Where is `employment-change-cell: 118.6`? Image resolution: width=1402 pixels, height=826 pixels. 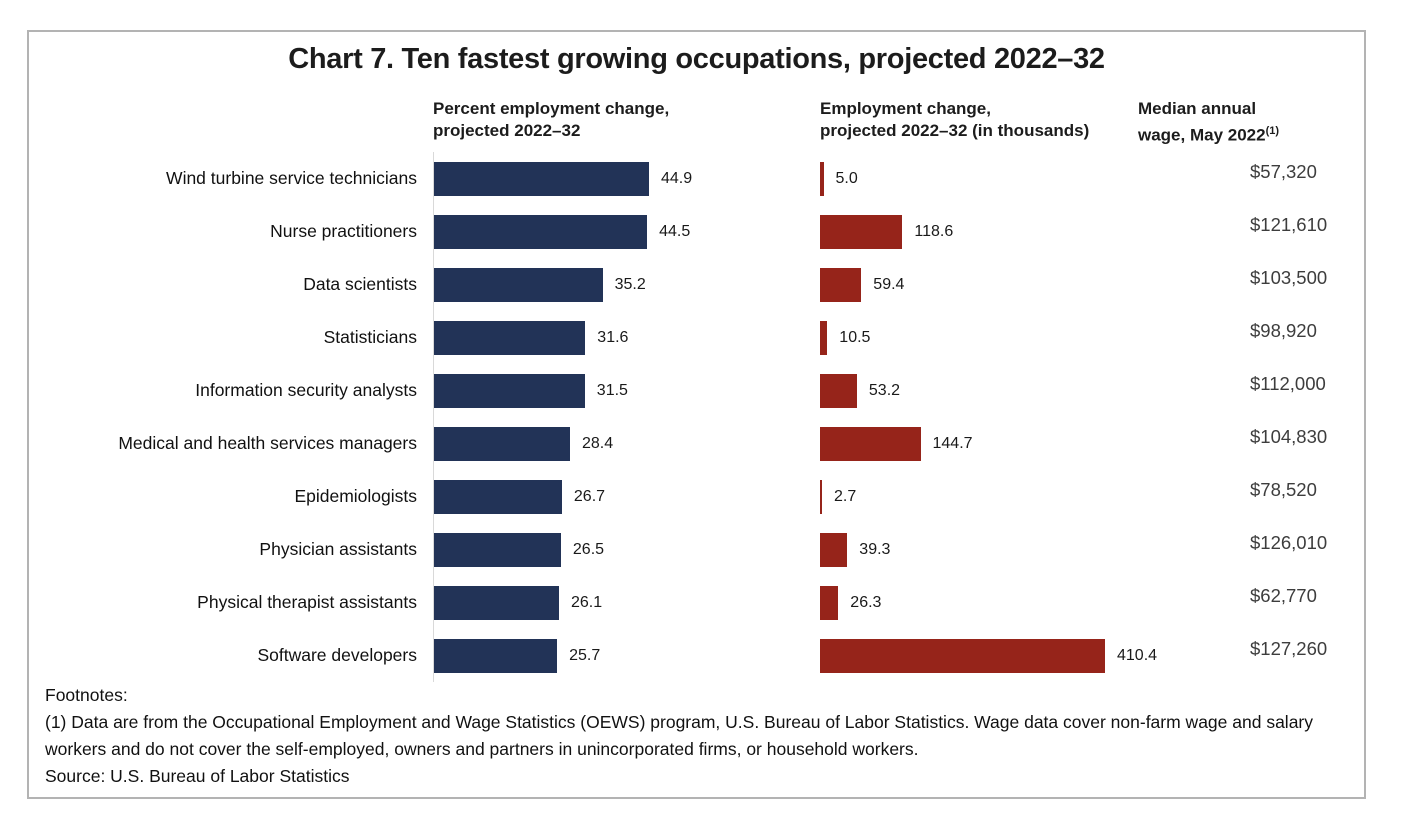
employment-change-cell: 118.6 is located at coordinates (980, 231).